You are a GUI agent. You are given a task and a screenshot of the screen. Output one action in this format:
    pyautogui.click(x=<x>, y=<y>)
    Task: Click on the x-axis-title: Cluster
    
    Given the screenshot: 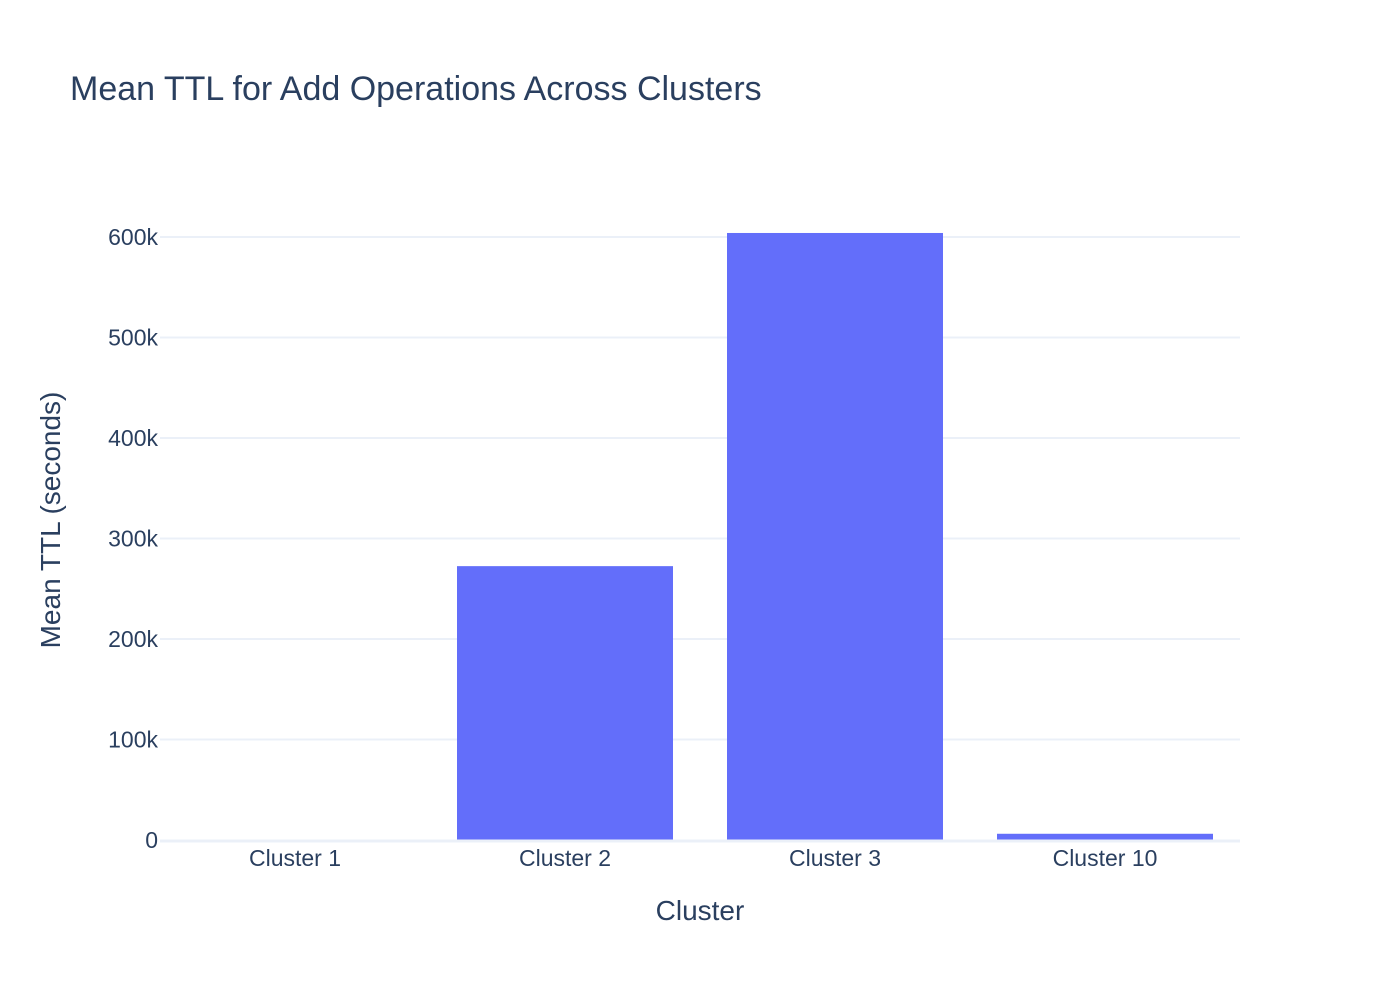 What is the action you would take?
    pyautogui.click(x=700, y=910)
    